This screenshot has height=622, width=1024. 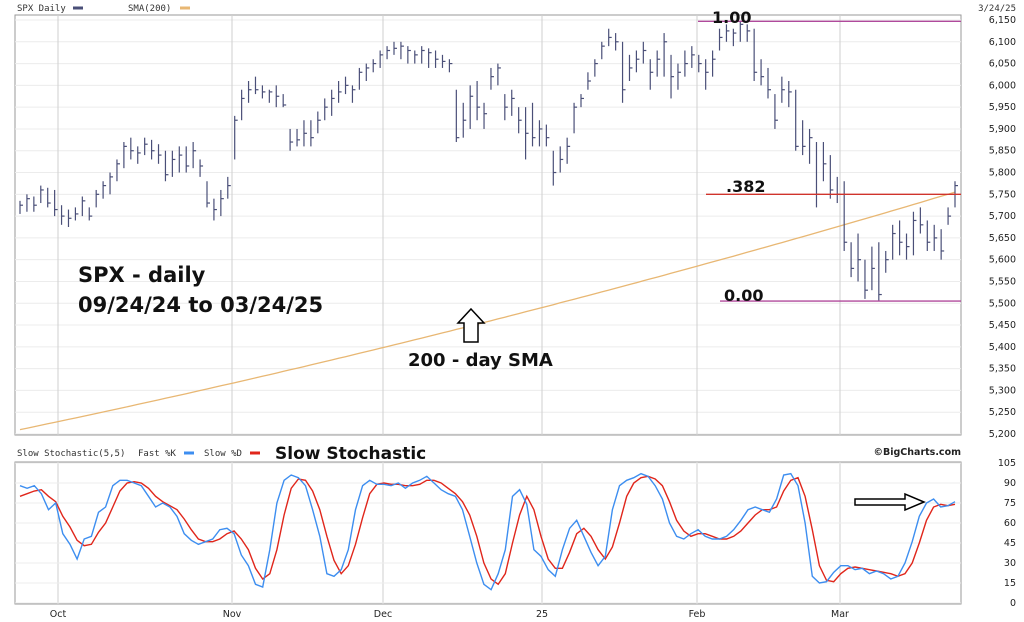 I want to click on price-tick-label: 5,400, so click(x=1002, y=347).